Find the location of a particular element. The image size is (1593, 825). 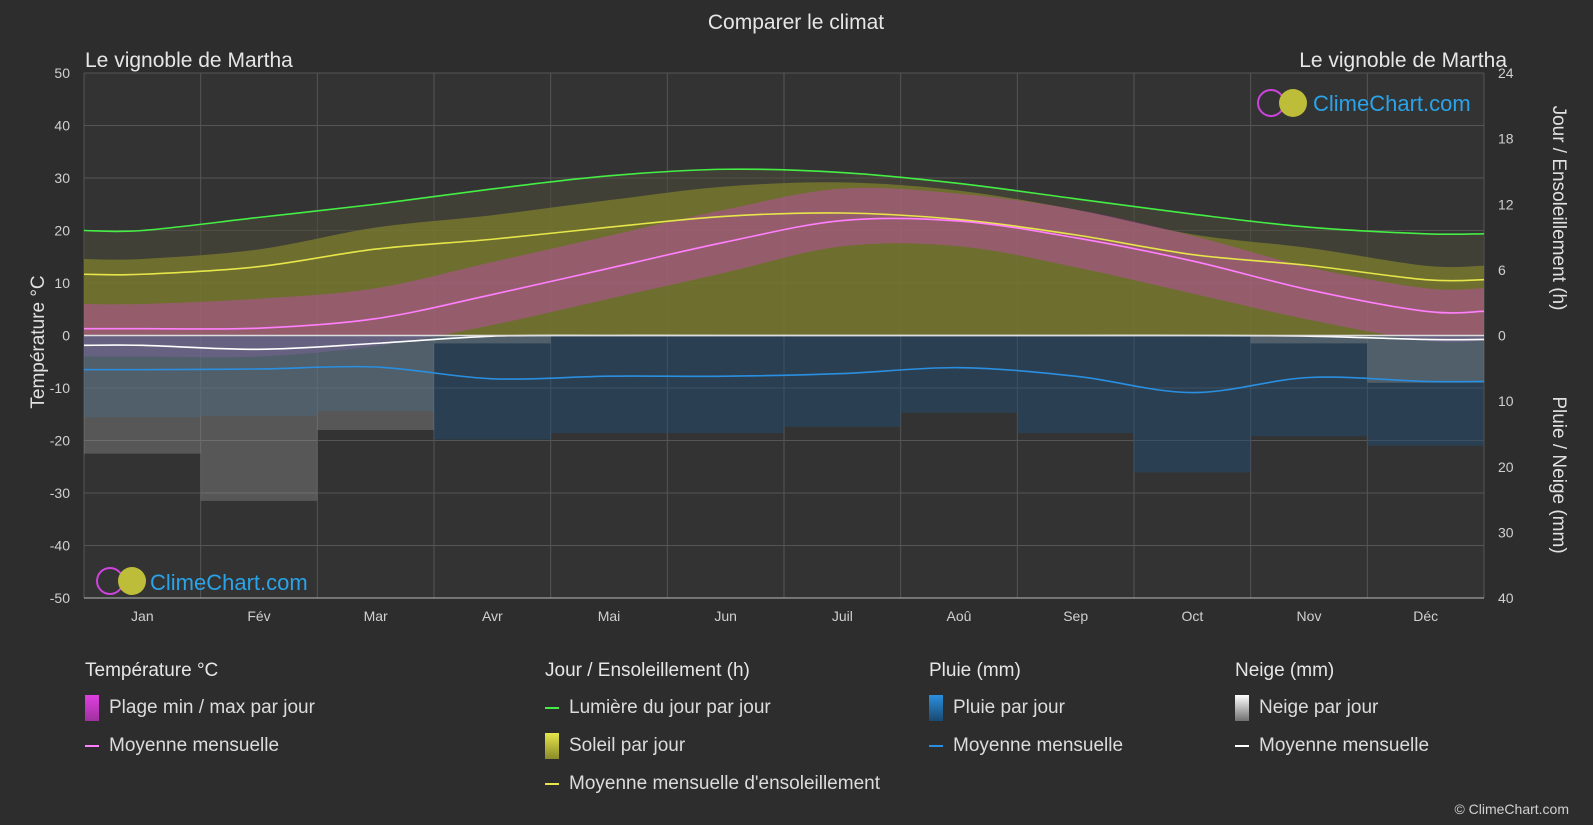

precip-tick-label: 40 is located at coordinates (1506, 598).